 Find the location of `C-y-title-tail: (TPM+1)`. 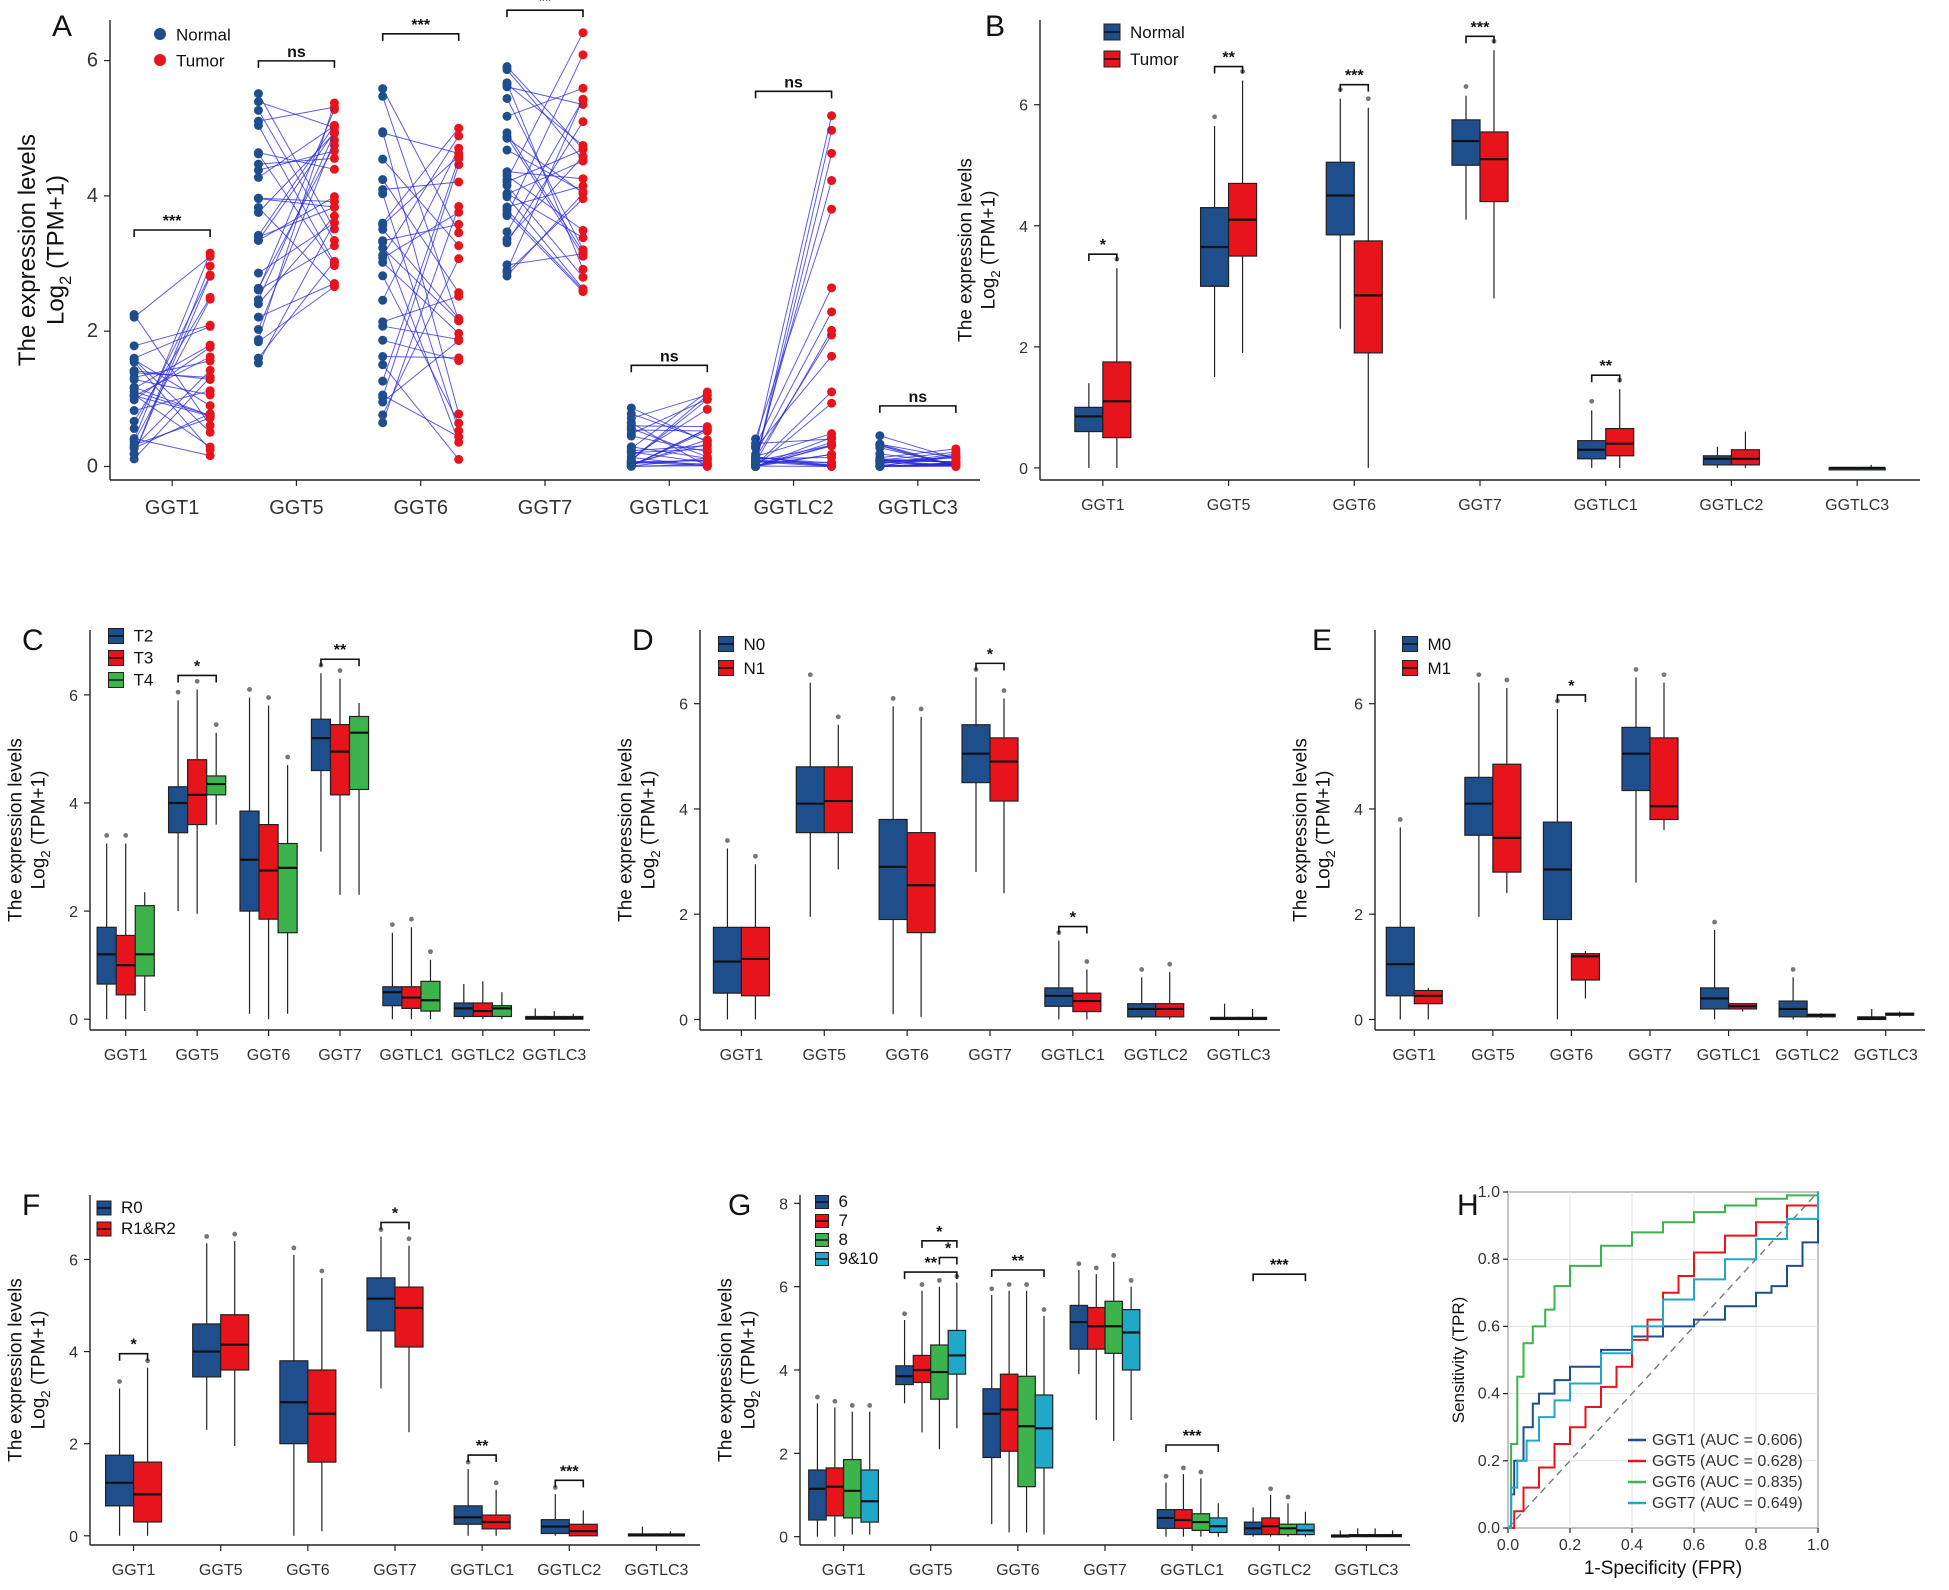

C-y-title-tail: (TPM+1) is located at coordinates (38, 811).